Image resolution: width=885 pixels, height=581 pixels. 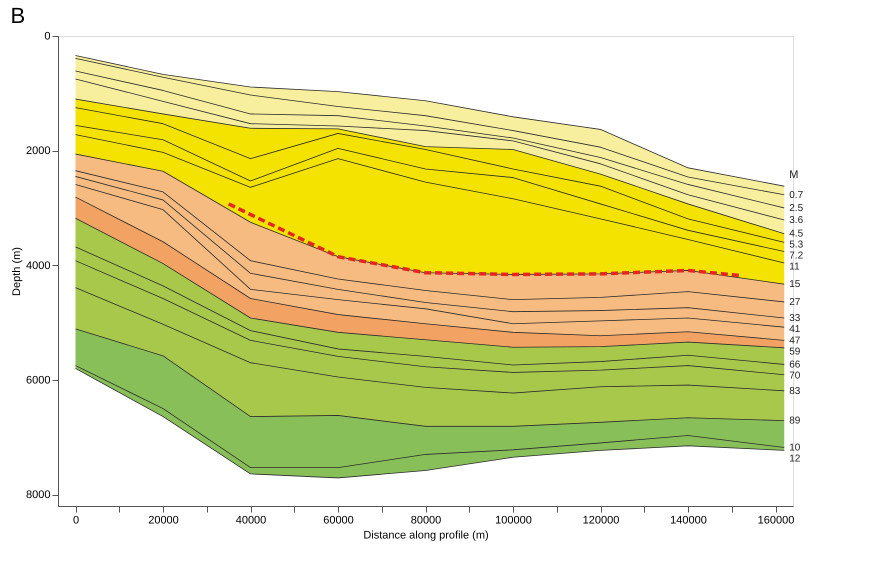 I want to click on series-label: 11, so click(x=794, y=267).